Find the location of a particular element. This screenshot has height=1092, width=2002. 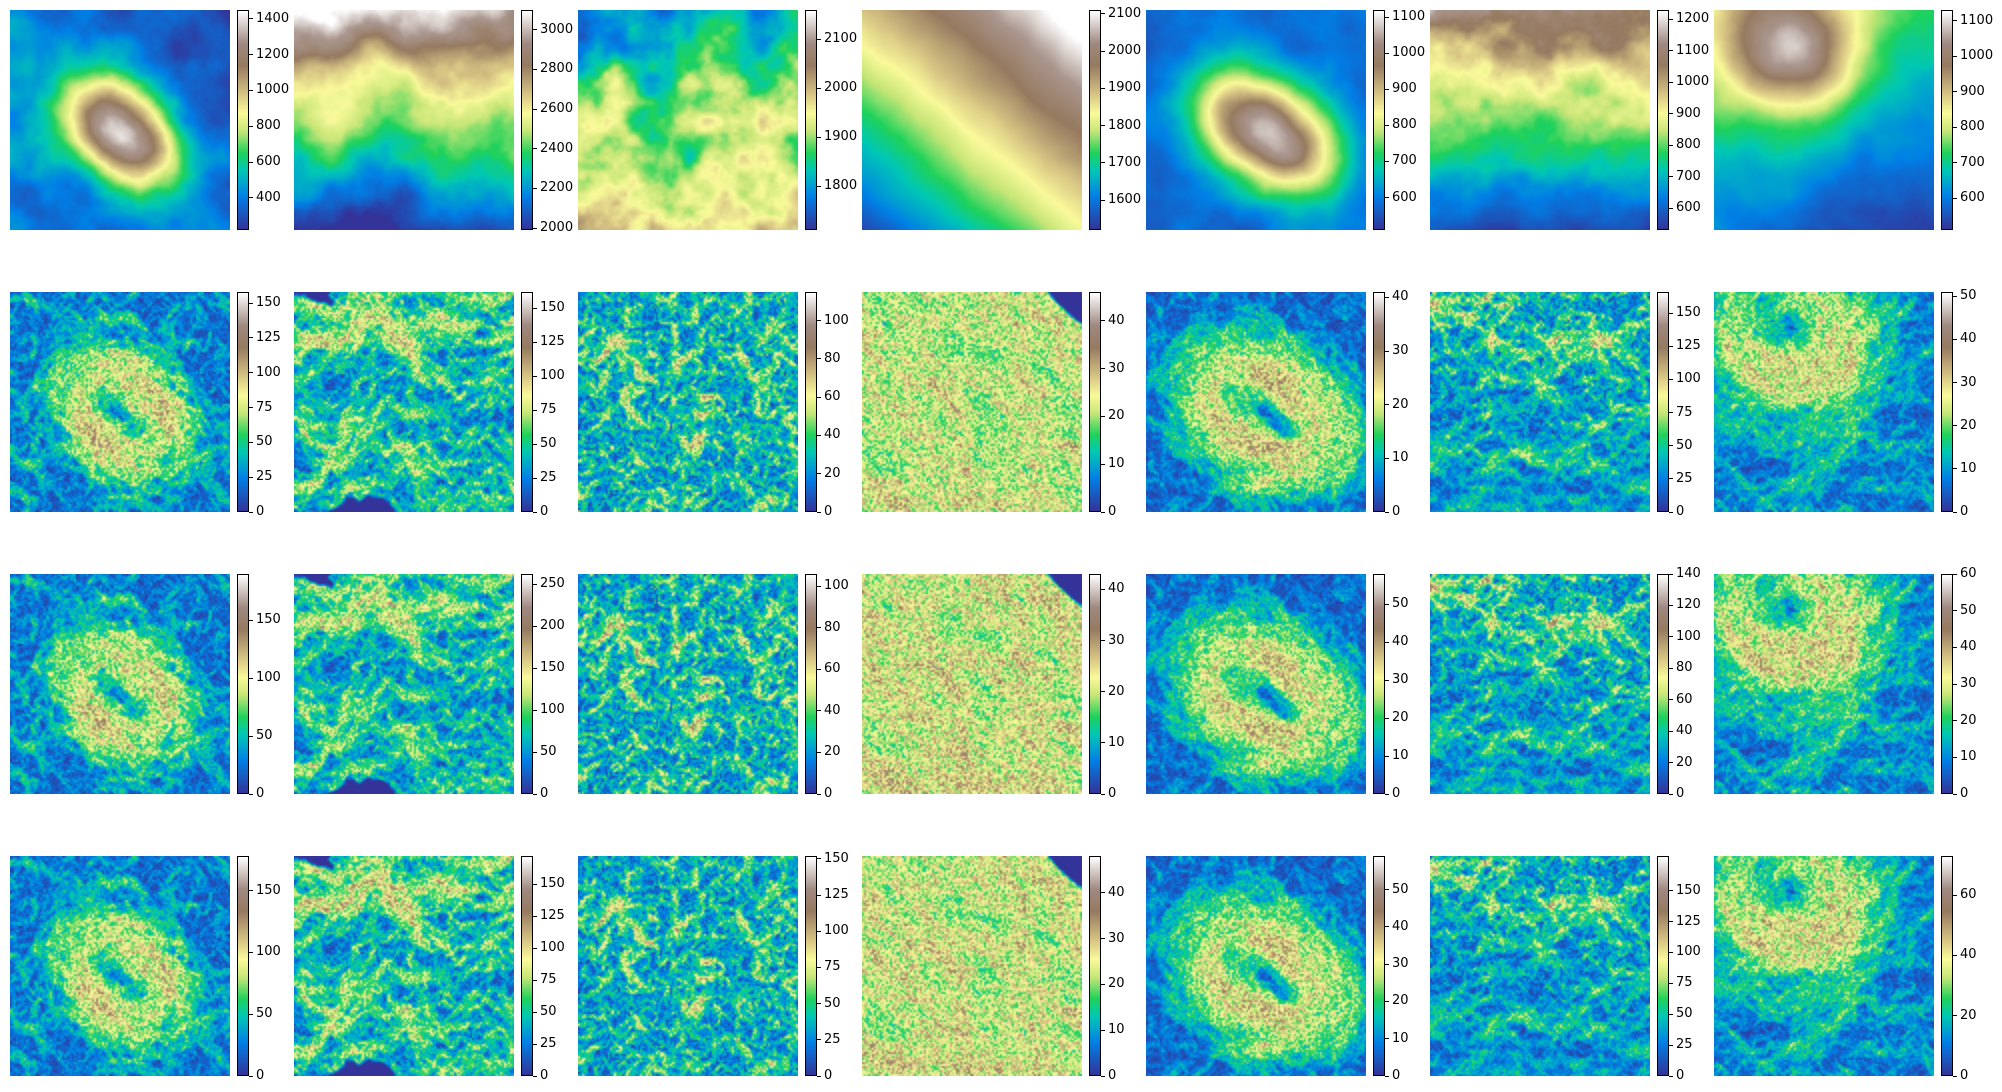

tick-label: 2100 is located at coordinates (841, 39).